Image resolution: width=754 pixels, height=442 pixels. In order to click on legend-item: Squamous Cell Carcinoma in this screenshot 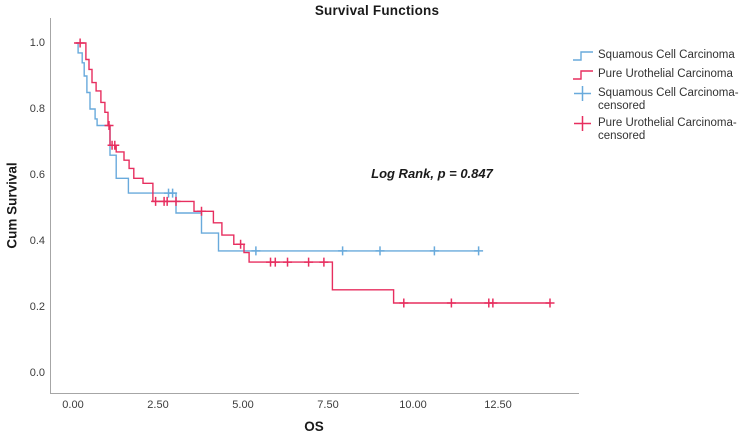, I will do `click(661, 55)`.